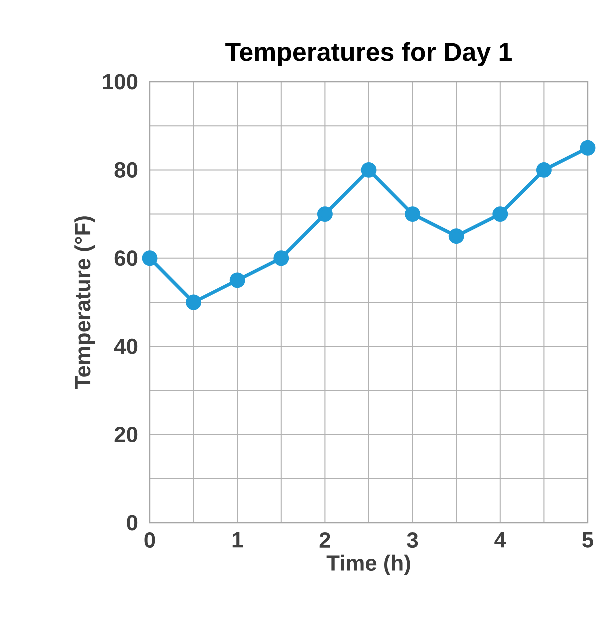  What do you see at coordinates (412, 540) in the screenshot?
I see `x-tick-label: 3` at bounding box center [412, 540].